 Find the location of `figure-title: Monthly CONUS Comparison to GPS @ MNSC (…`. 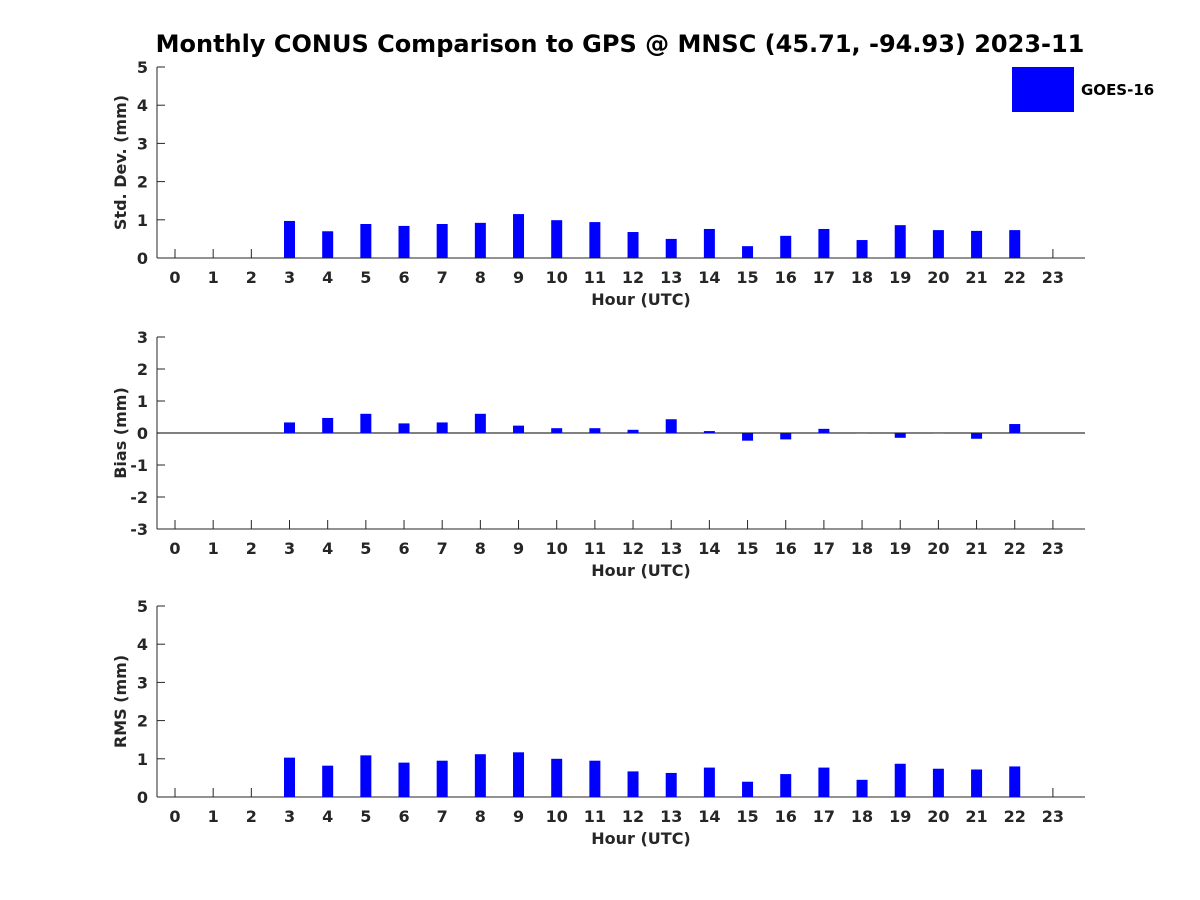

figure-title: Monthly CONUS Comparison to GPS @ MNSC (… is located at coordinates (620, 44).